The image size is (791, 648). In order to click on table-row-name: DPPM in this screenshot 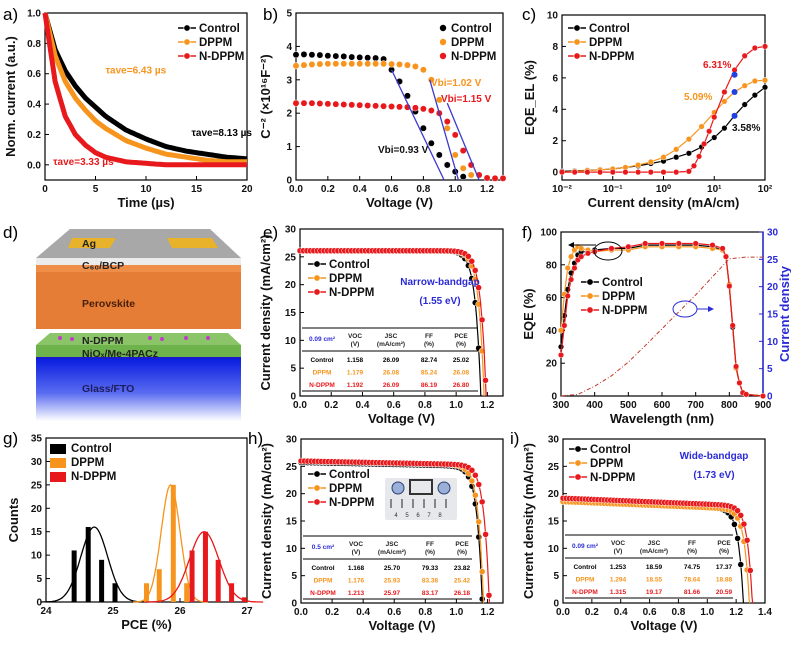, I will do `click(322, 373)`.